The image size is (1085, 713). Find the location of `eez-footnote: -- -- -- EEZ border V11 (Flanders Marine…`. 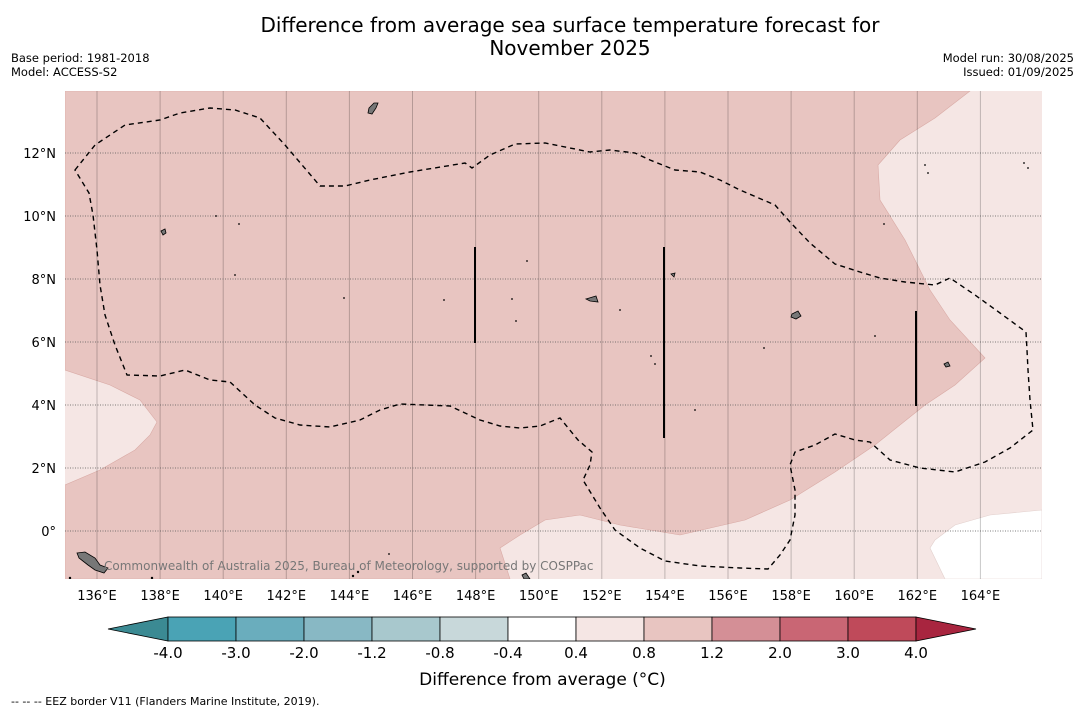

eez-footnote: -- -- -- EEZ border V11 (Flanders Marine… is located at coordinates (165, 701).